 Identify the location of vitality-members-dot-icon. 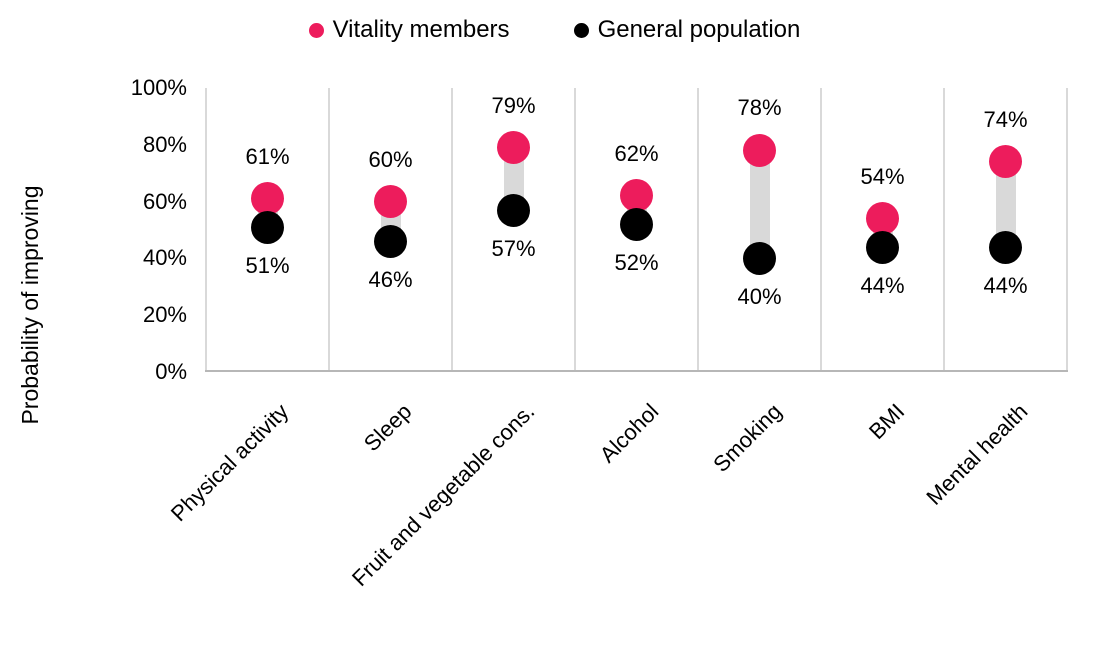
(316, 30).